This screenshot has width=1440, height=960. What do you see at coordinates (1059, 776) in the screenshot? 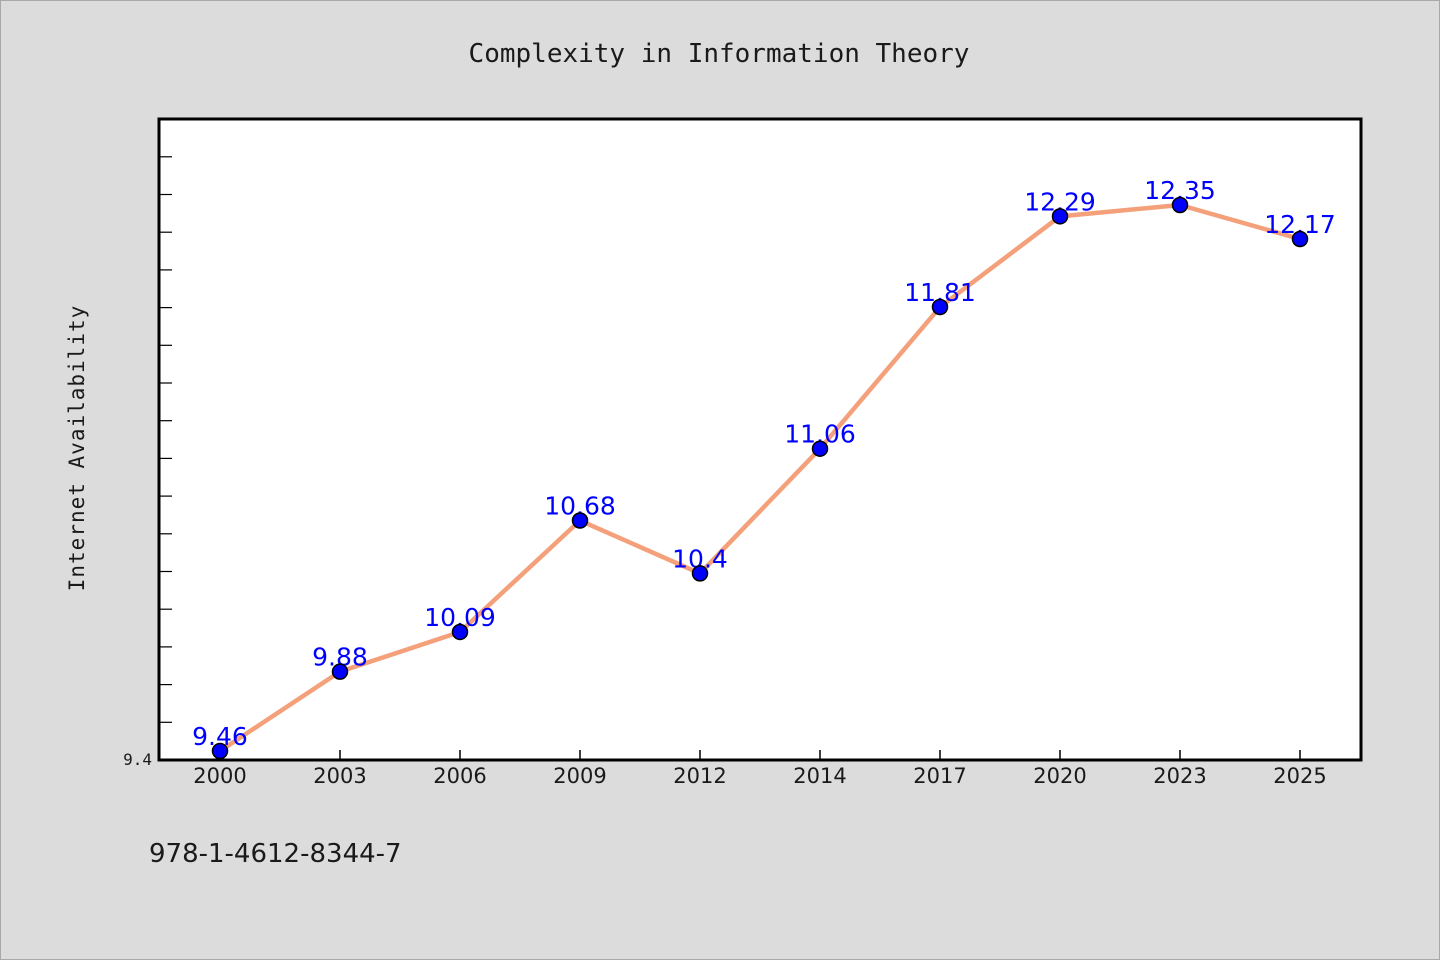
I see `x-tick-label: 2020` at bounding box center [1059, 776].